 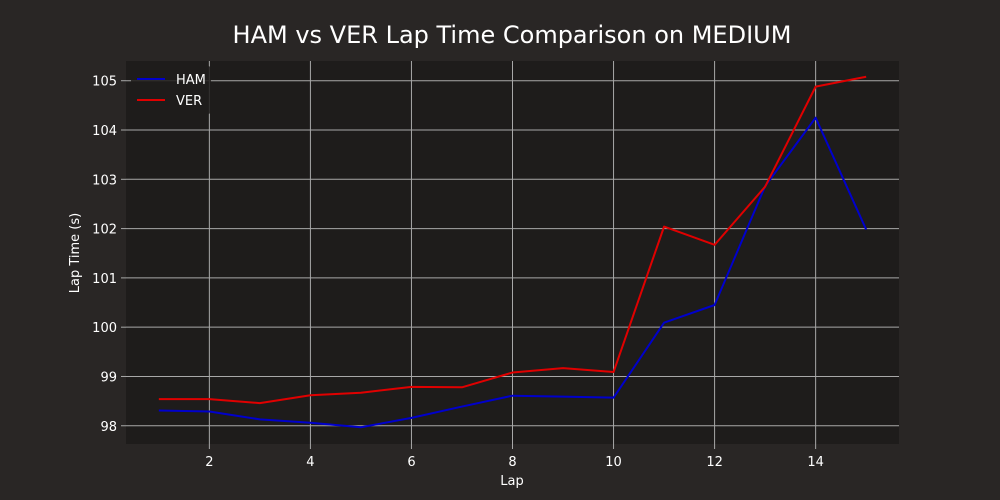 What do you see at coordinates (511, 481) in the screenshot?
I see `x-axis-label: Lap` at bounding box center [511, 481].